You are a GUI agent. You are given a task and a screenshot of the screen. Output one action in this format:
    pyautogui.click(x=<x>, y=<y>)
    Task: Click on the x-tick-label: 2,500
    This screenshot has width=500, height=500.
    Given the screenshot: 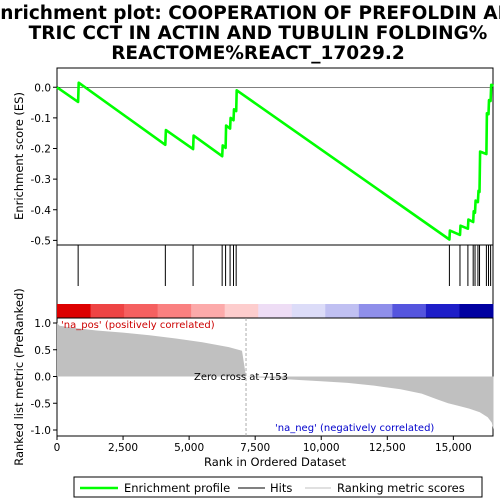 What is the action you would take?
    pyautogui.click(x=123, y=448)
    